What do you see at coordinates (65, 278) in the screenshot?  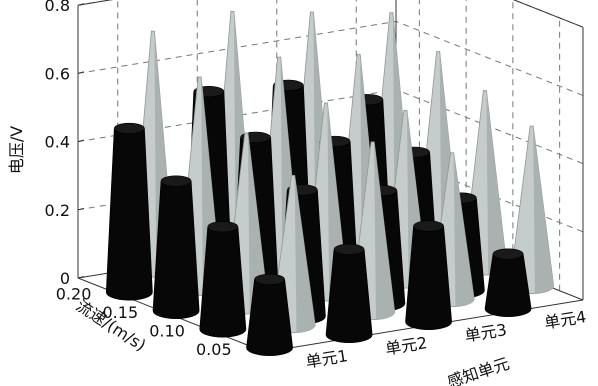 I see `z-tick-label: 0` at bounding box center [65, 278].